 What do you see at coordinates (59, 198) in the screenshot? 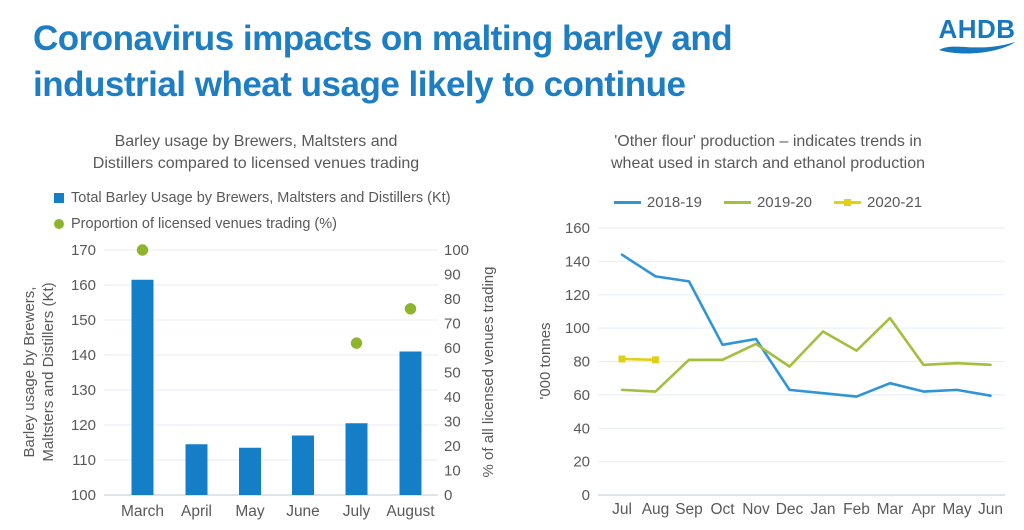
I see `legend-square-icon` at bounding box center [59, 198].